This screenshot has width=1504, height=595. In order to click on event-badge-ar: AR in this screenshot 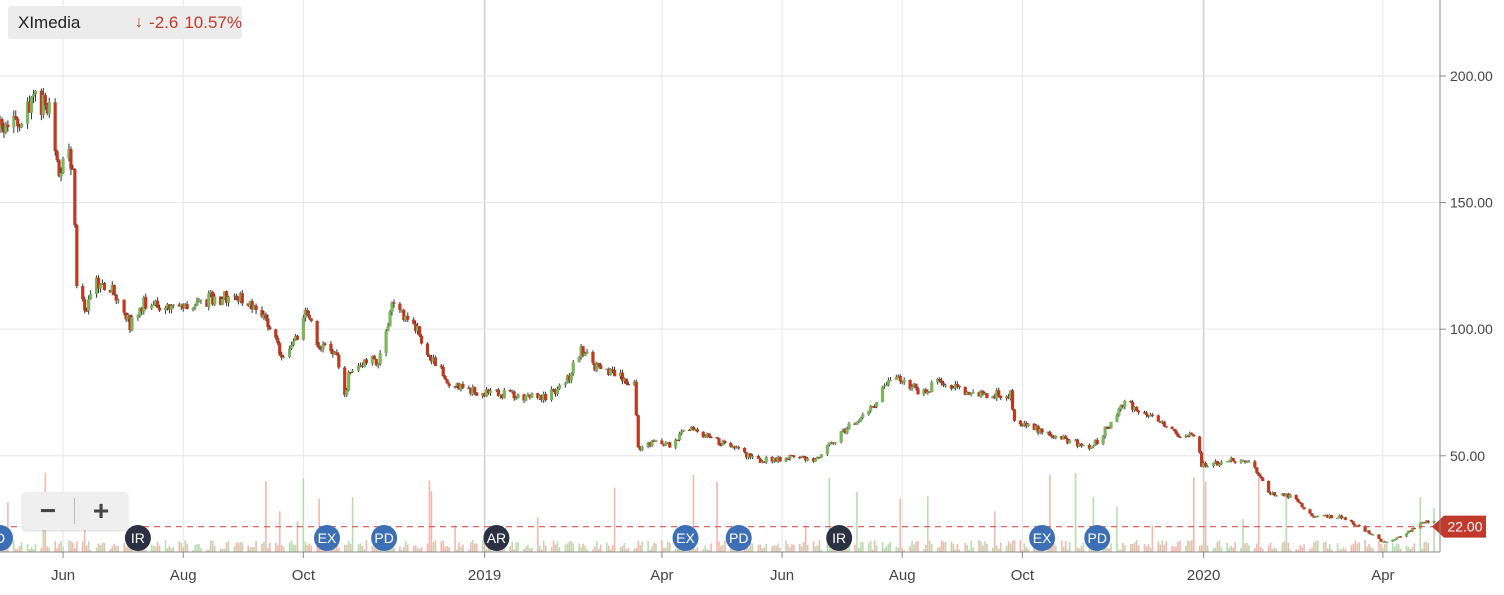, I will do `click(496, 538)`.